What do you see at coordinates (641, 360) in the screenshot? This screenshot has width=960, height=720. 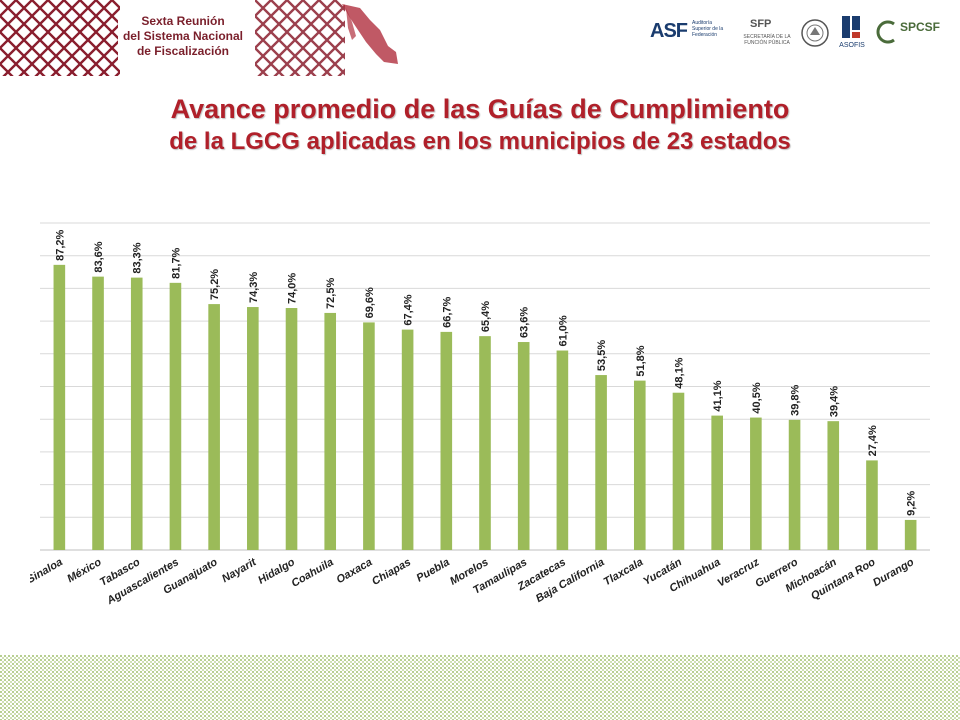 I see `data-label: 51,8%` at bounding box center [641, 360].